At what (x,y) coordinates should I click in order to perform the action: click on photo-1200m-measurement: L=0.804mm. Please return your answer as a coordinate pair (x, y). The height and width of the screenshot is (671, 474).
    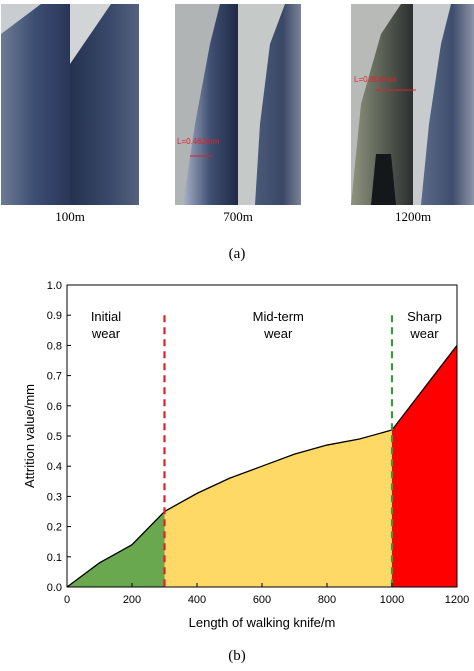
    Looking at the image, I should click on (375, 79).